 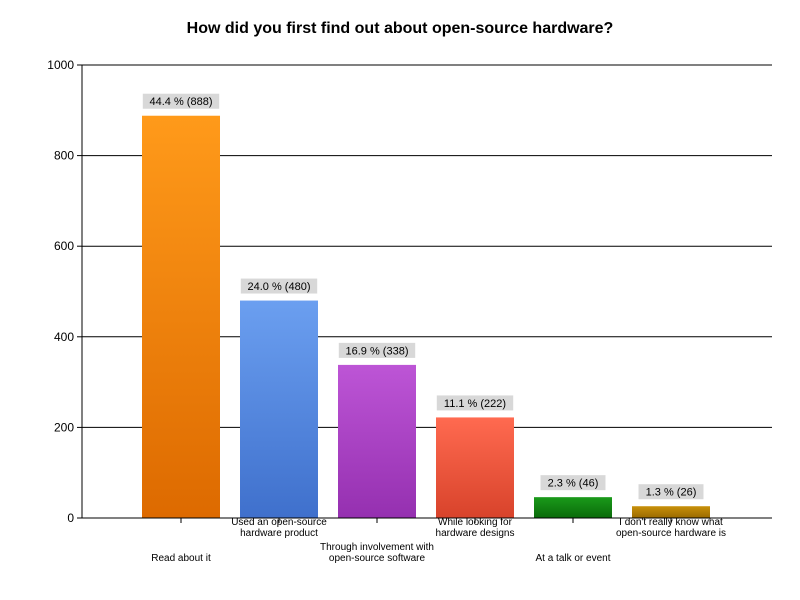 I want to click on y-tick-label: 400, so click(x=64, y=337).